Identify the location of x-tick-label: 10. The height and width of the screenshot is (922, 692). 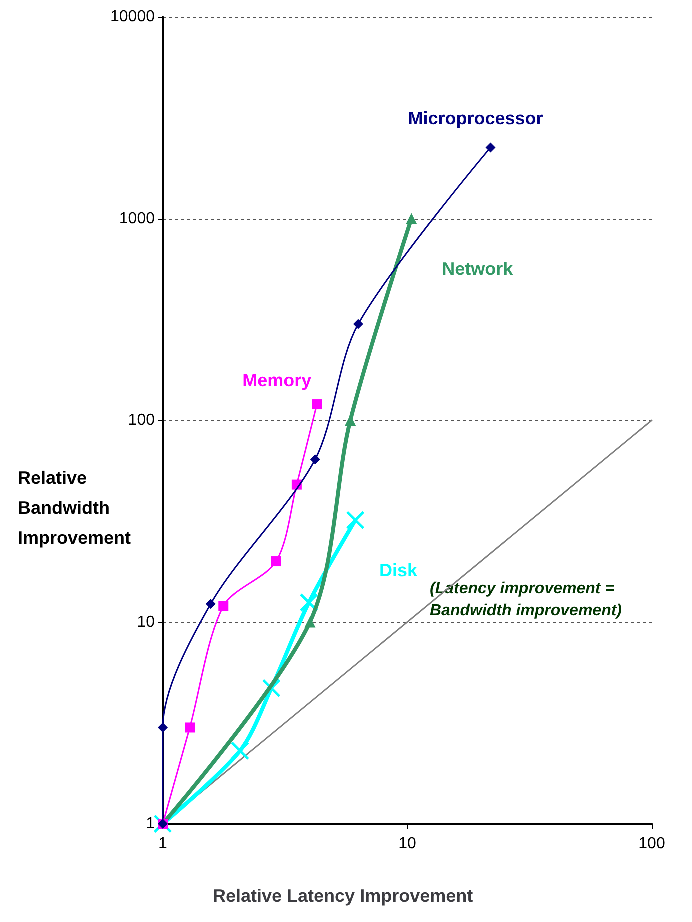
(407, 844).